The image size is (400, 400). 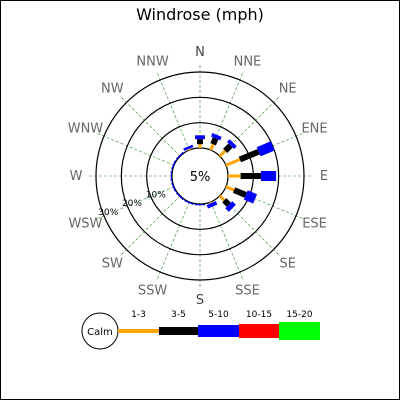 What do you see at coordinates (324, 176) in the screenshot?
I see `direction-label-e: E` at bounding box center [324, 176].